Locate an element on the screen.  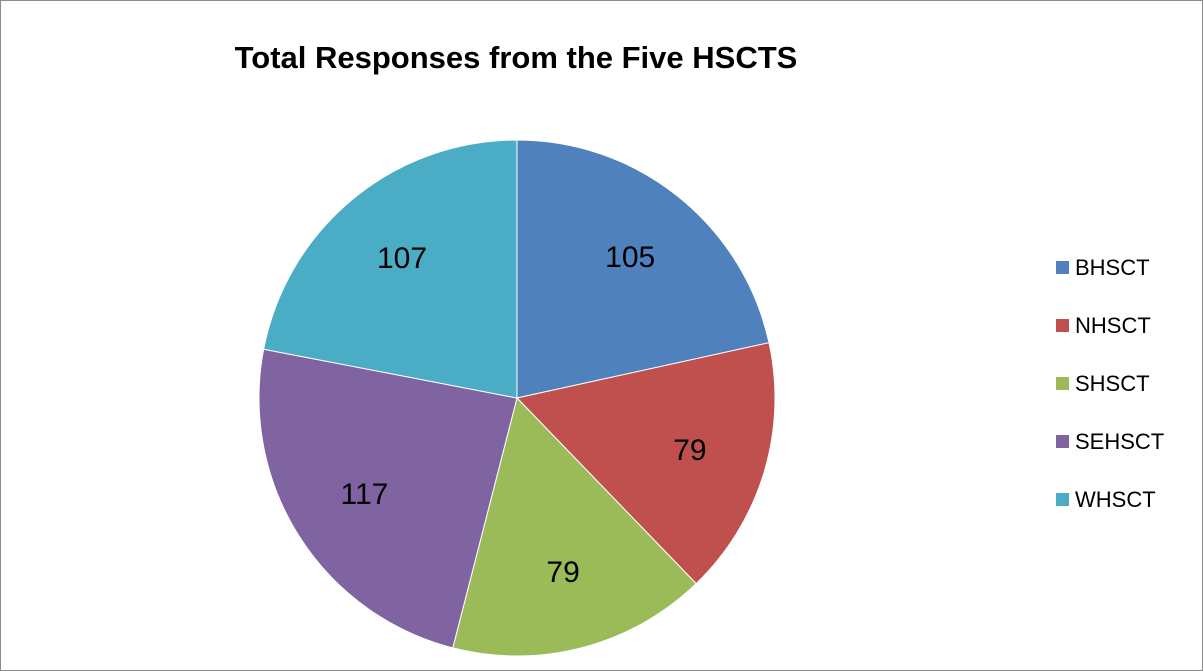
legend-item-sehsct: SEHSCT is located at coordinates (1110, 441).